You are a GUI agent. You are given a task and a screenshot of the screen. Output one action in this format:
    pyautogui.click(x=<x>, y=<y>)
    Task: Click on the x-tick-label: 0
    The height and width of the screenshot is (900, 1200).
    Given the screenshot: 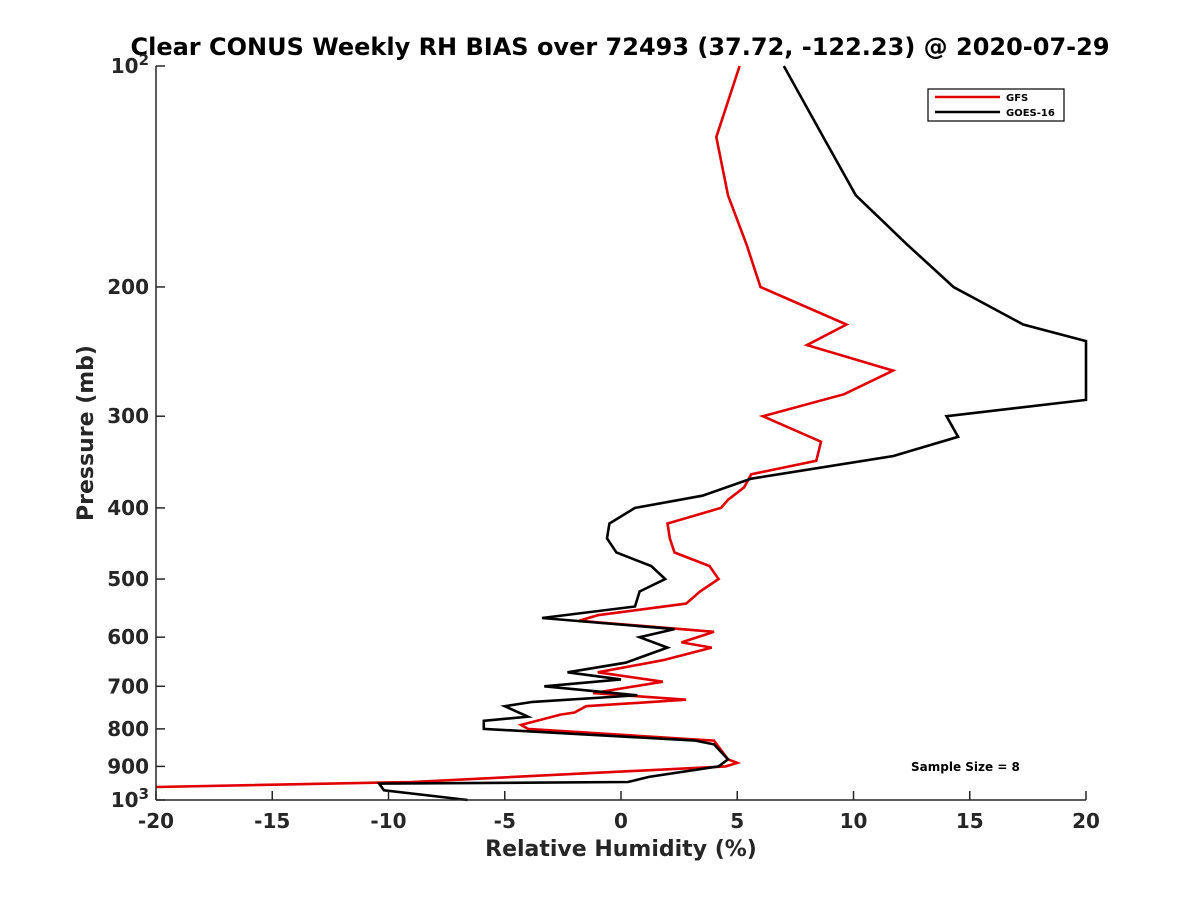 What is the action you would take?
    pyautogui.click(x=621, y=821)
    